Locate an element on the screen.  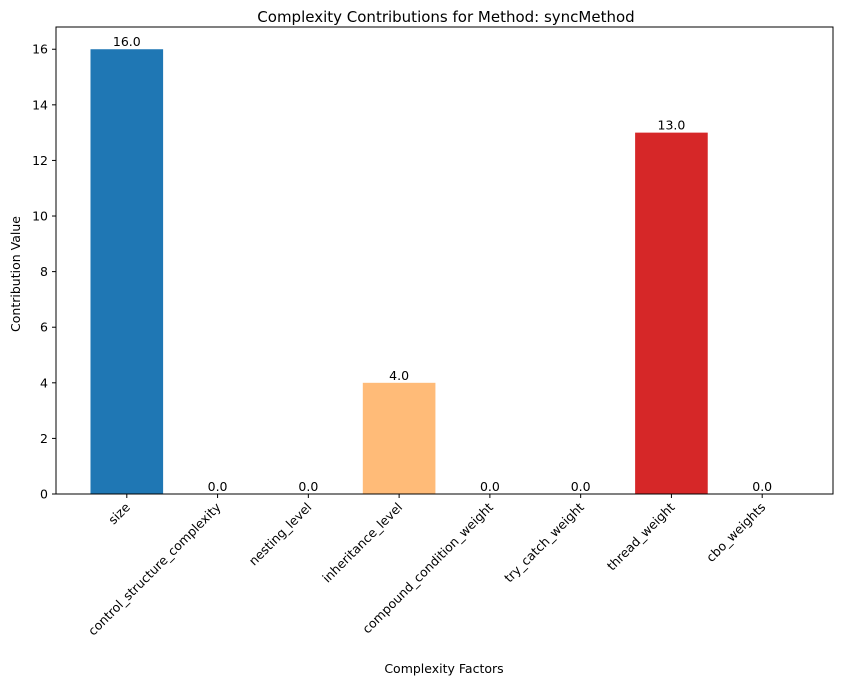
value-label-thread_weight: 13.0 is located at coordinates (672, 125).